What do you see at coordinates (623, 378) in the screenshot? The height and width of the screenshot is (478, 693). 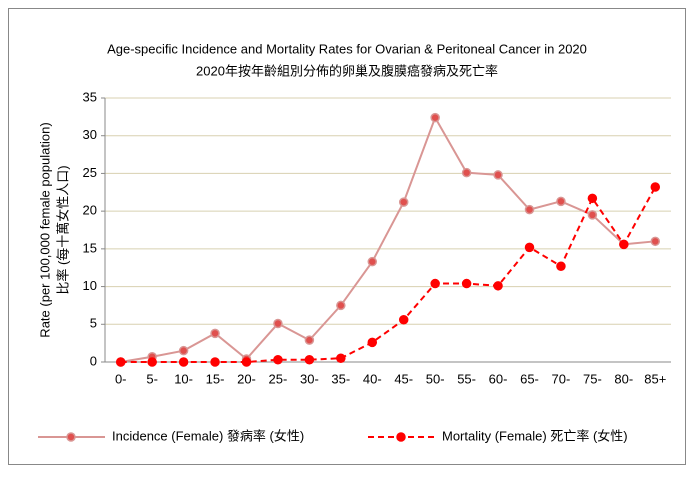 I see `x-tick-label: 80-` at bounding box center [623, 378].